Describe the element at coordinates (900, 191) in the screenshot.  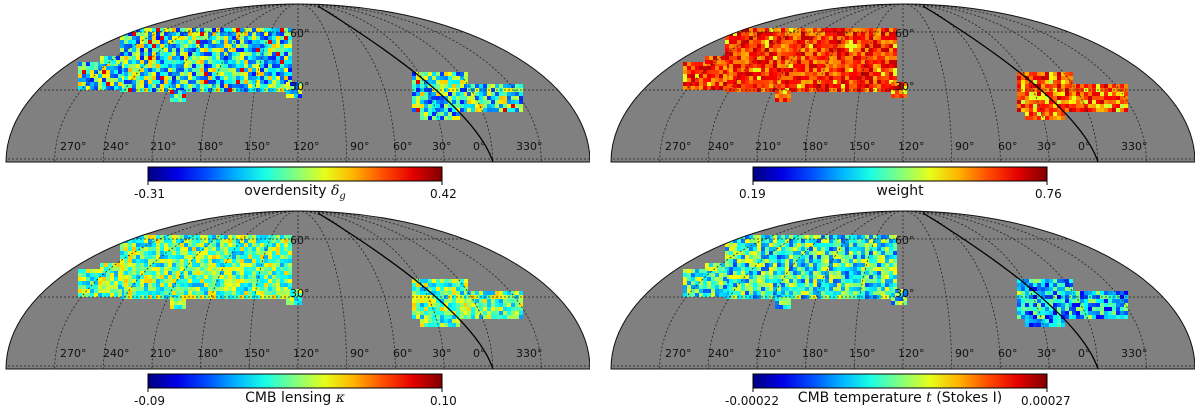
I see `colorbar-title: weight` at that location.